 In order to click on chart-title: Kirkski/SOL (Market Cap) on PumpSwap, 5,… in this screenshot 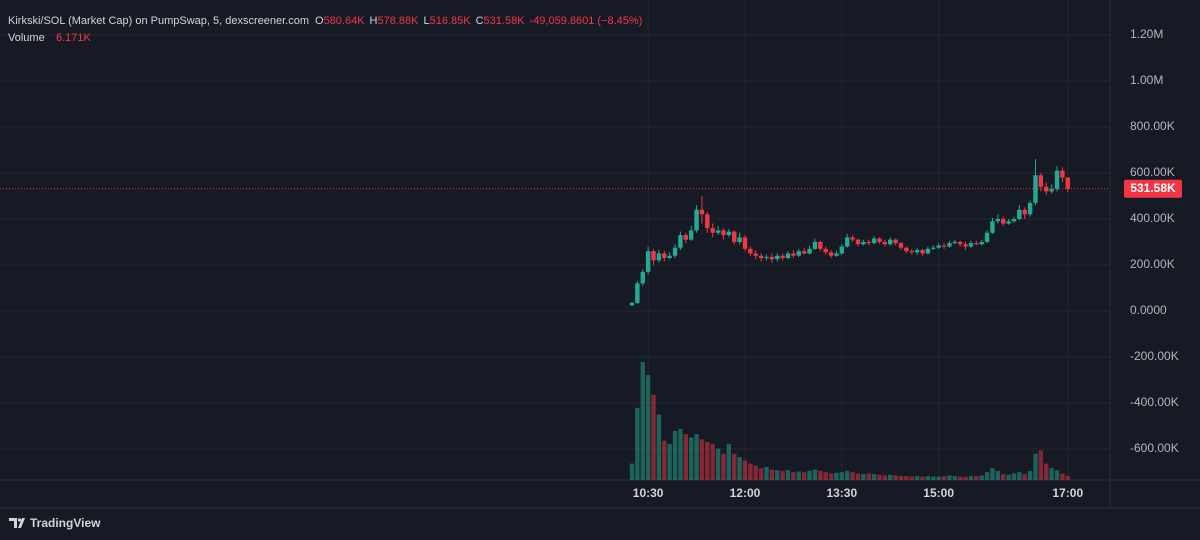, I will do `click(158, 21)`.